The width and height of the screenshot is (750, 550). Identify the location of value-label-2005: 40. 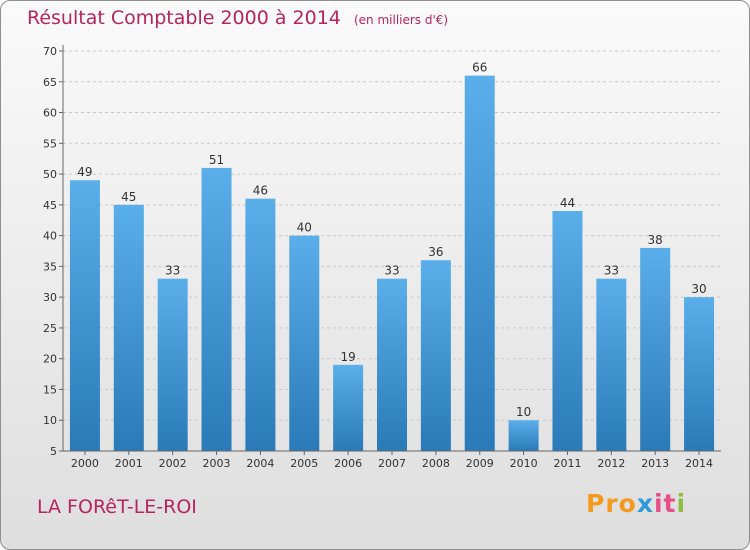
(304, 228).